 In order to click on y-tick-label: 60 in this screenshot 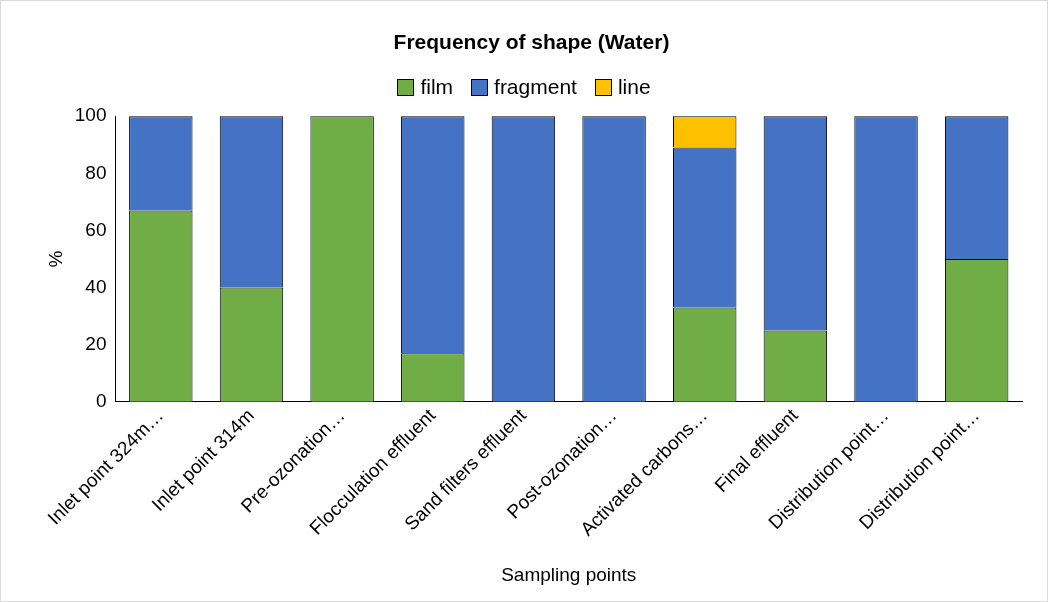, I will do `click(96, 229)`.